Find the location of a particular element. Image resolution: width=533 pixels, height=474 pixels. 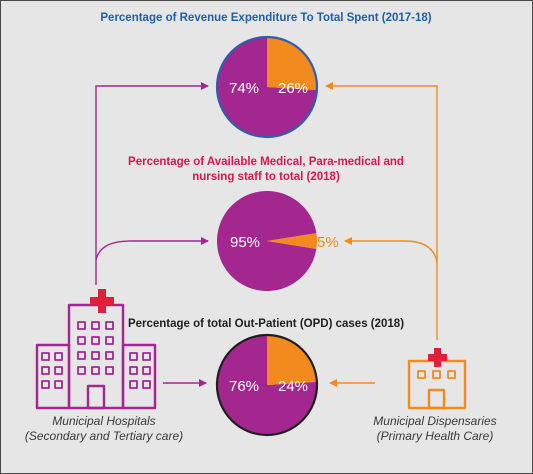

hospital-cross-icon is located at coordinates (102, 301).